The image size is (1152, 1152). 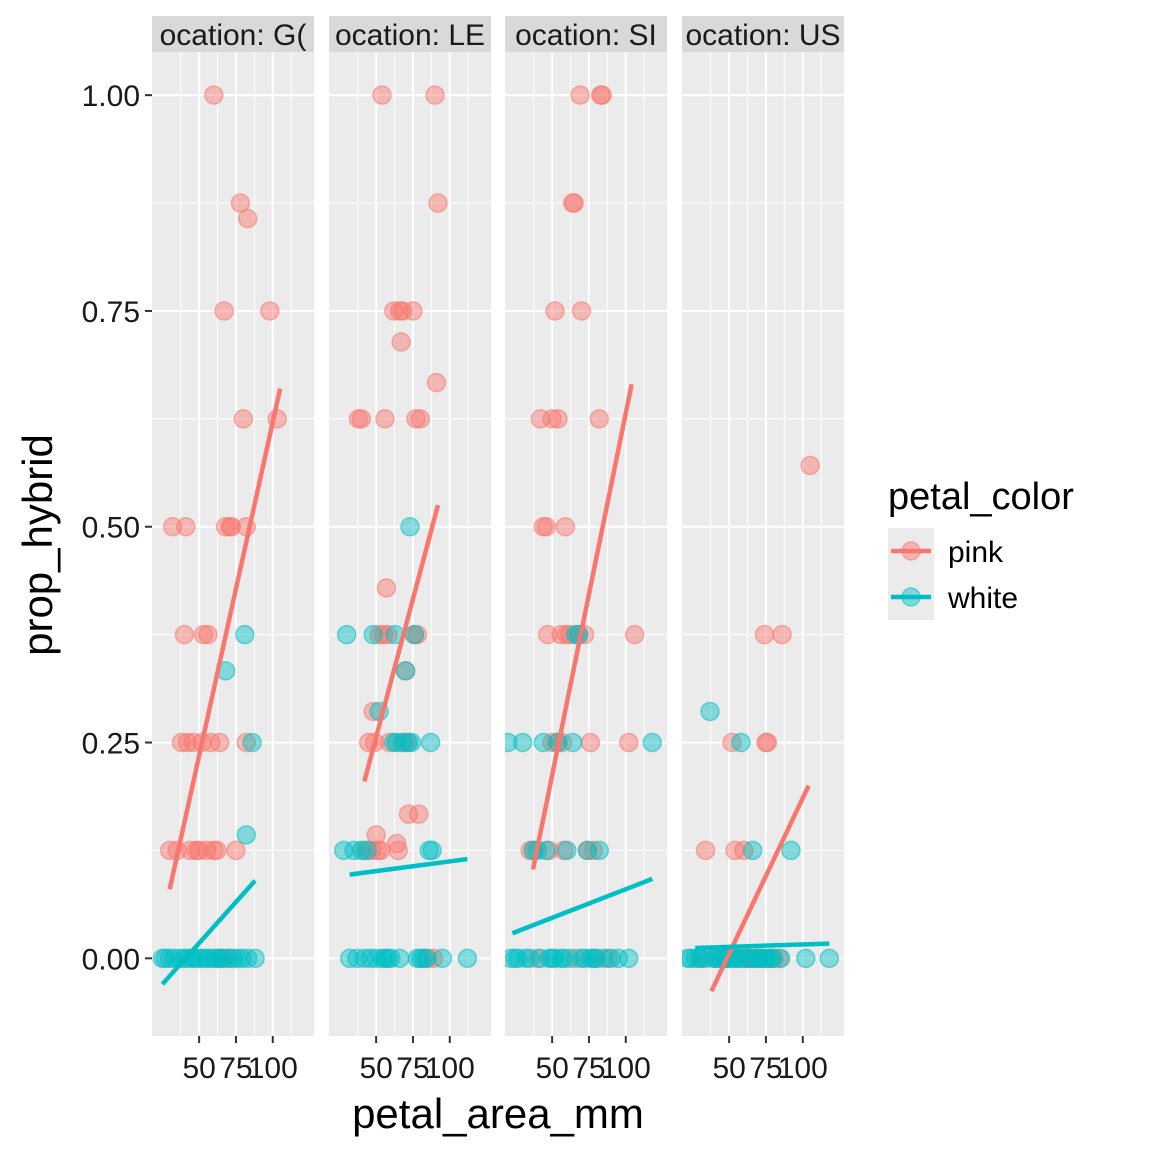 I want to click on legend-label: white, so click(x=982, y=598).